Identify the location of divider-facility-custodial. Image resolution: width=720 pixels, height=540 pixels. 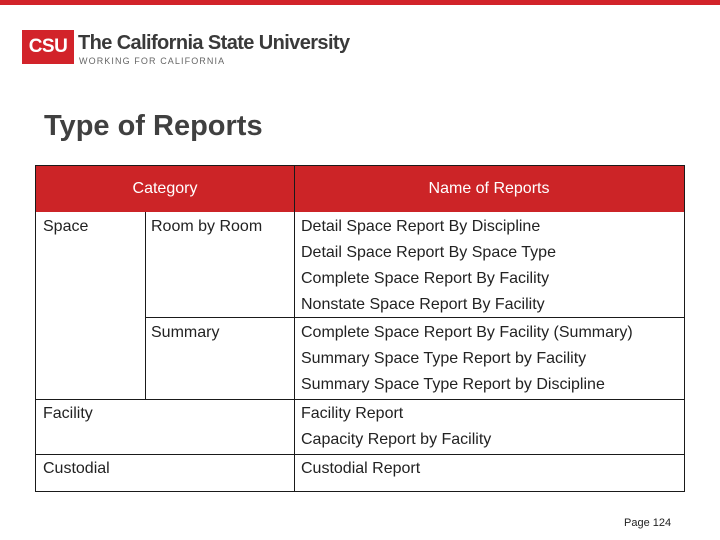
(360, 454).